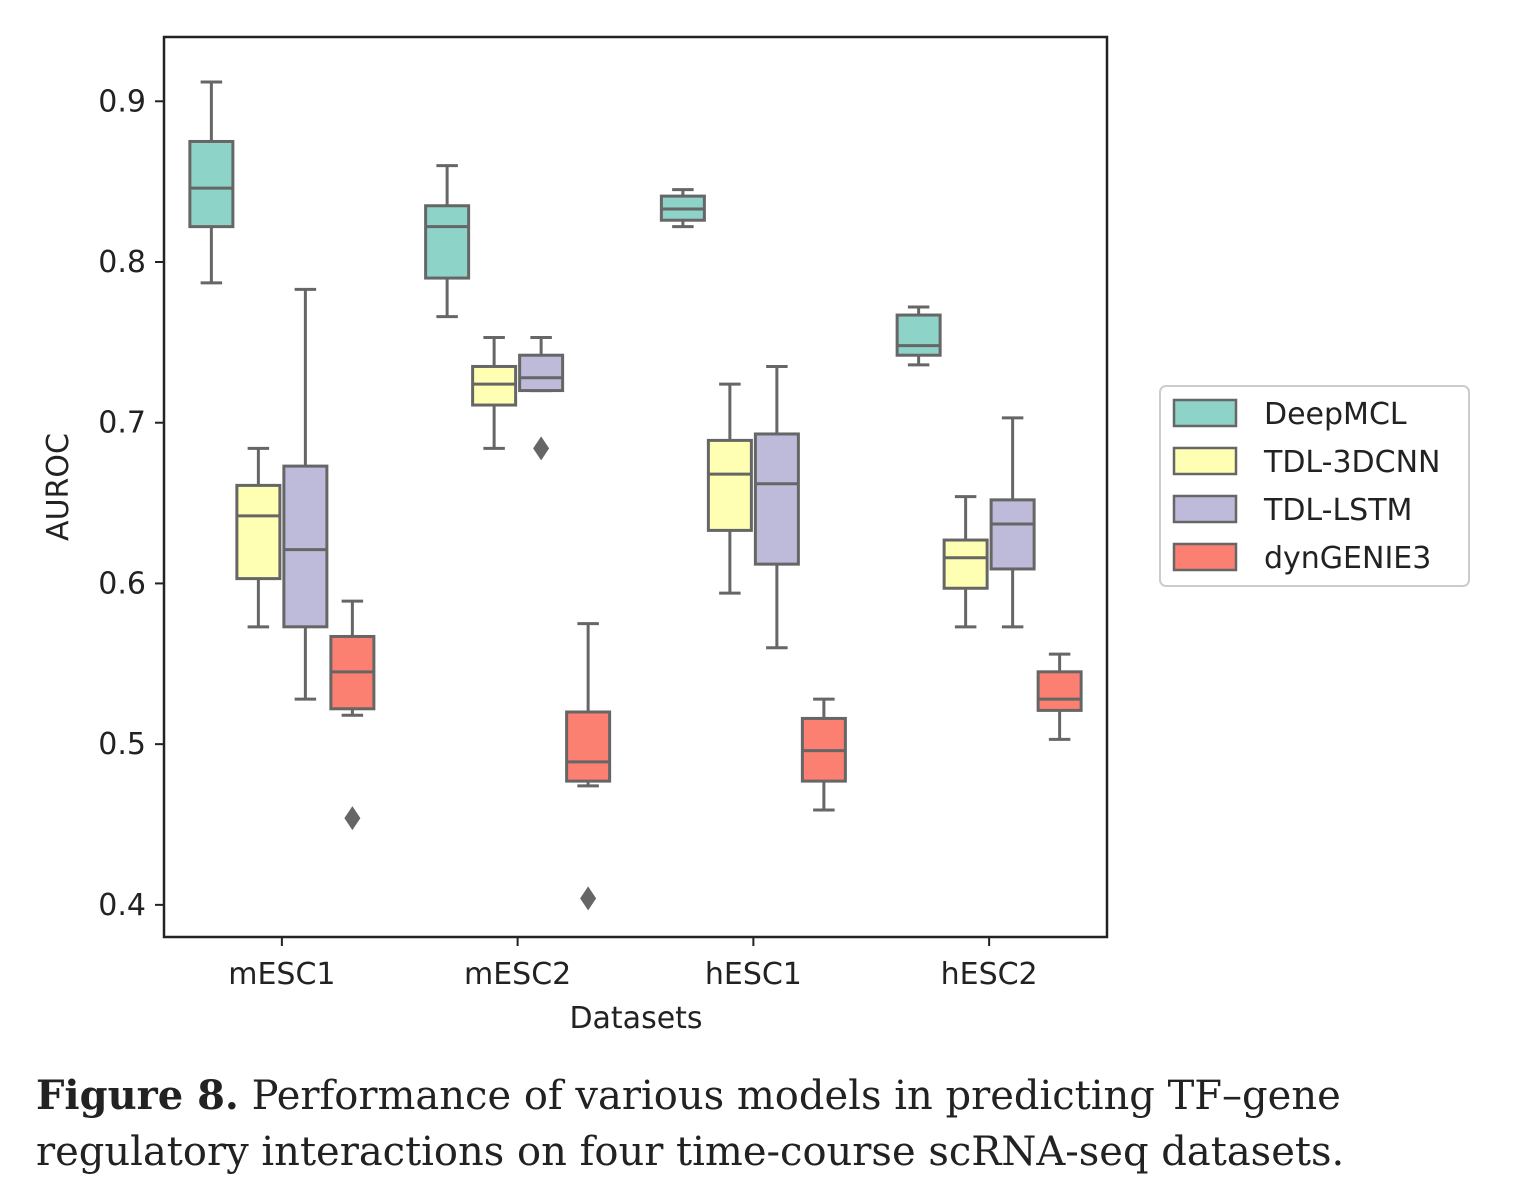  What do you see at coordinates (1337, 510) in the screenshot?
I see `legend-label: TDL-LSTM` at bounding box center [1337, 510].